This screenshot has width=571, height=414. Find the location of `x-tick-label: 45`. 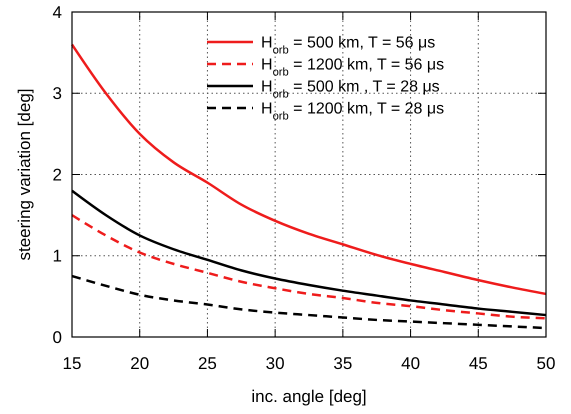

x-tick-label: 45 is located at coordinates (478, 363).